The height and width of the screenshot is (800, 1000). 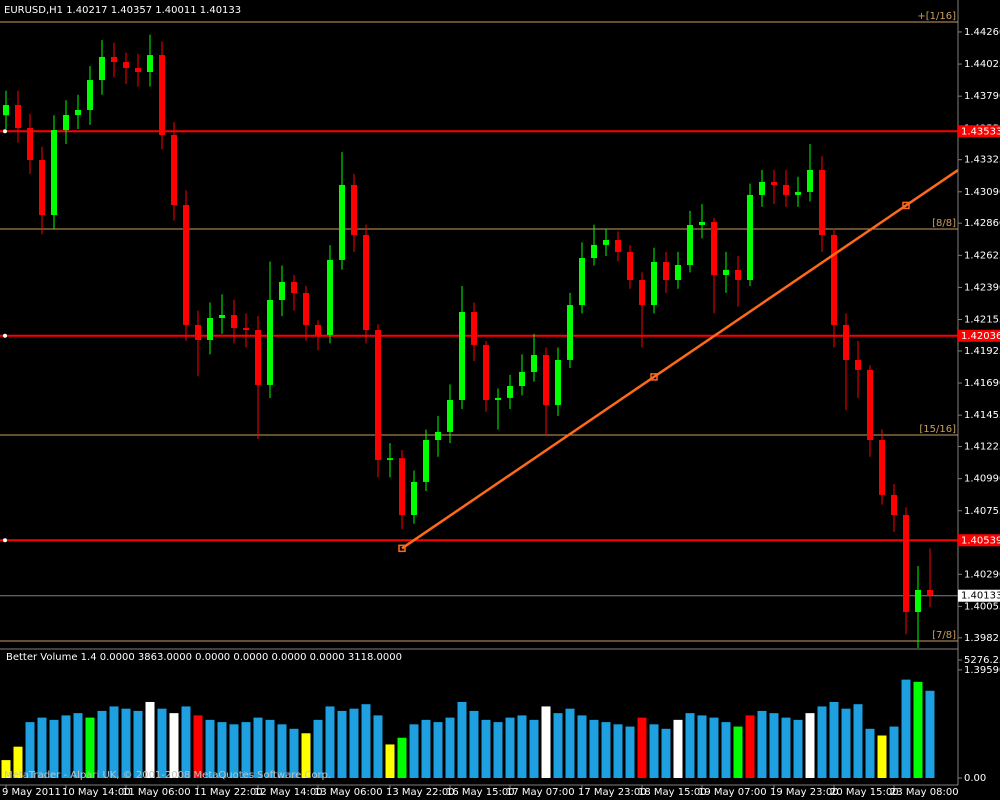 I want to click on y-tick-label: 1.44025, so click(x=982, y=64).